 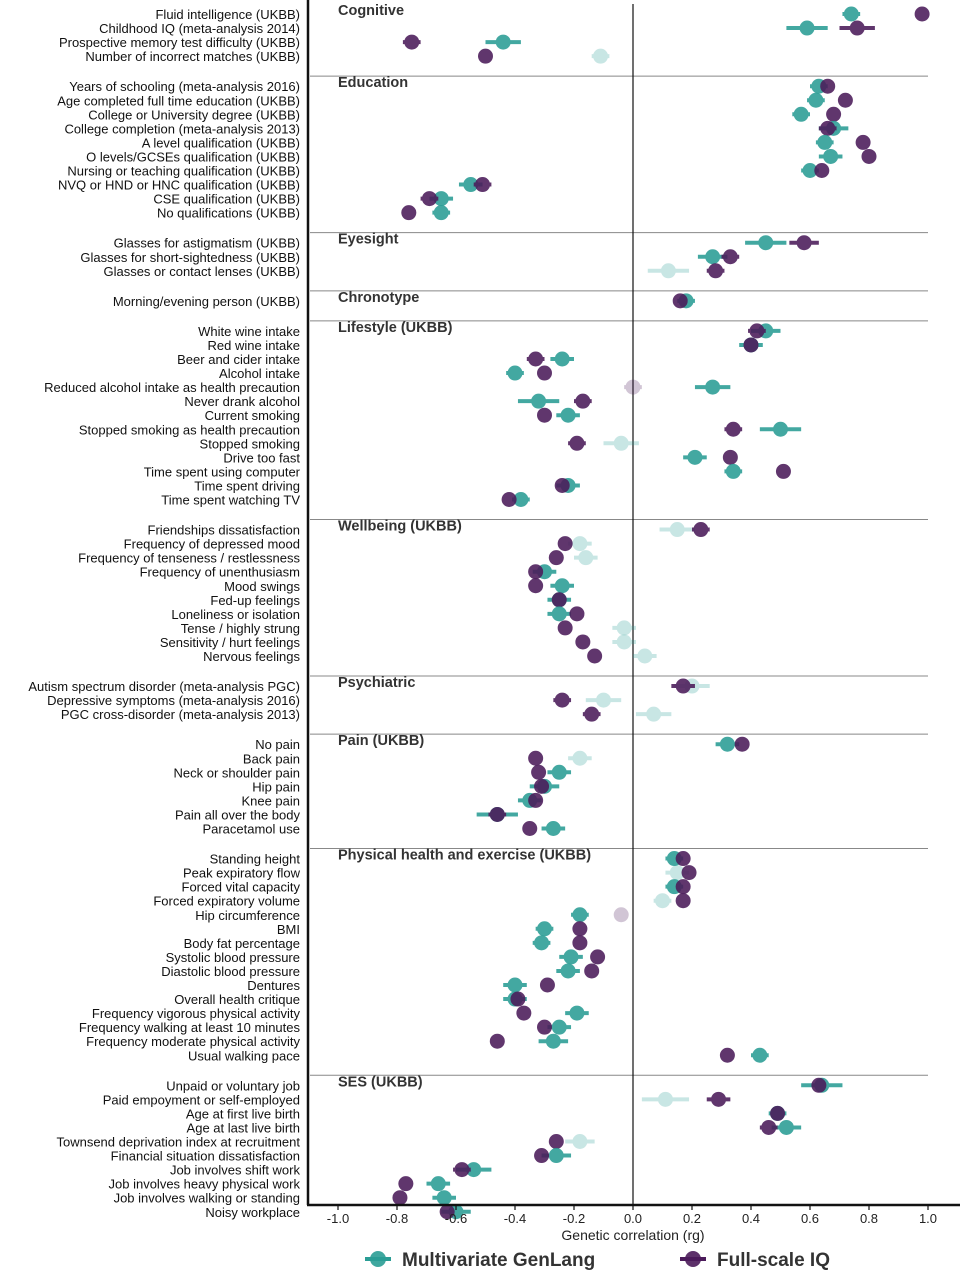 What do you see at coordinates (182, 128) in the screenshot?
I see `row-label: College completion (meta-analysis 2013)` at bounding box center [182, 128].